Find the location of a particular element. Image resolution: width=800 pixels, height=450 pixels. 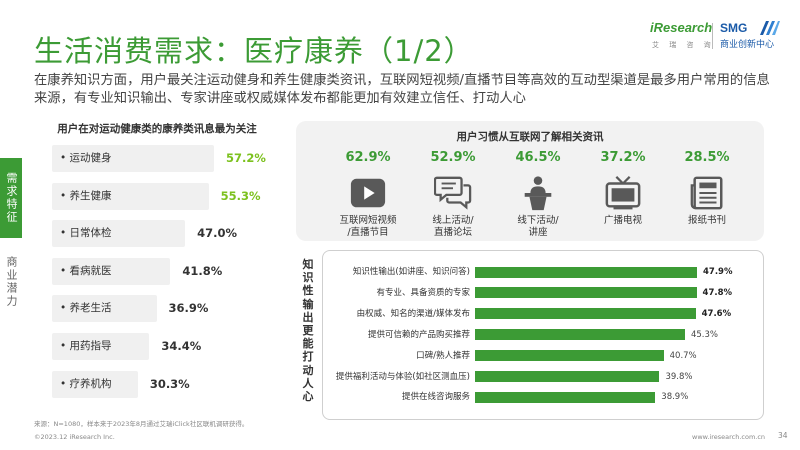

channel-name-line: 报纸书刊 is located at coordinates (706, 220).